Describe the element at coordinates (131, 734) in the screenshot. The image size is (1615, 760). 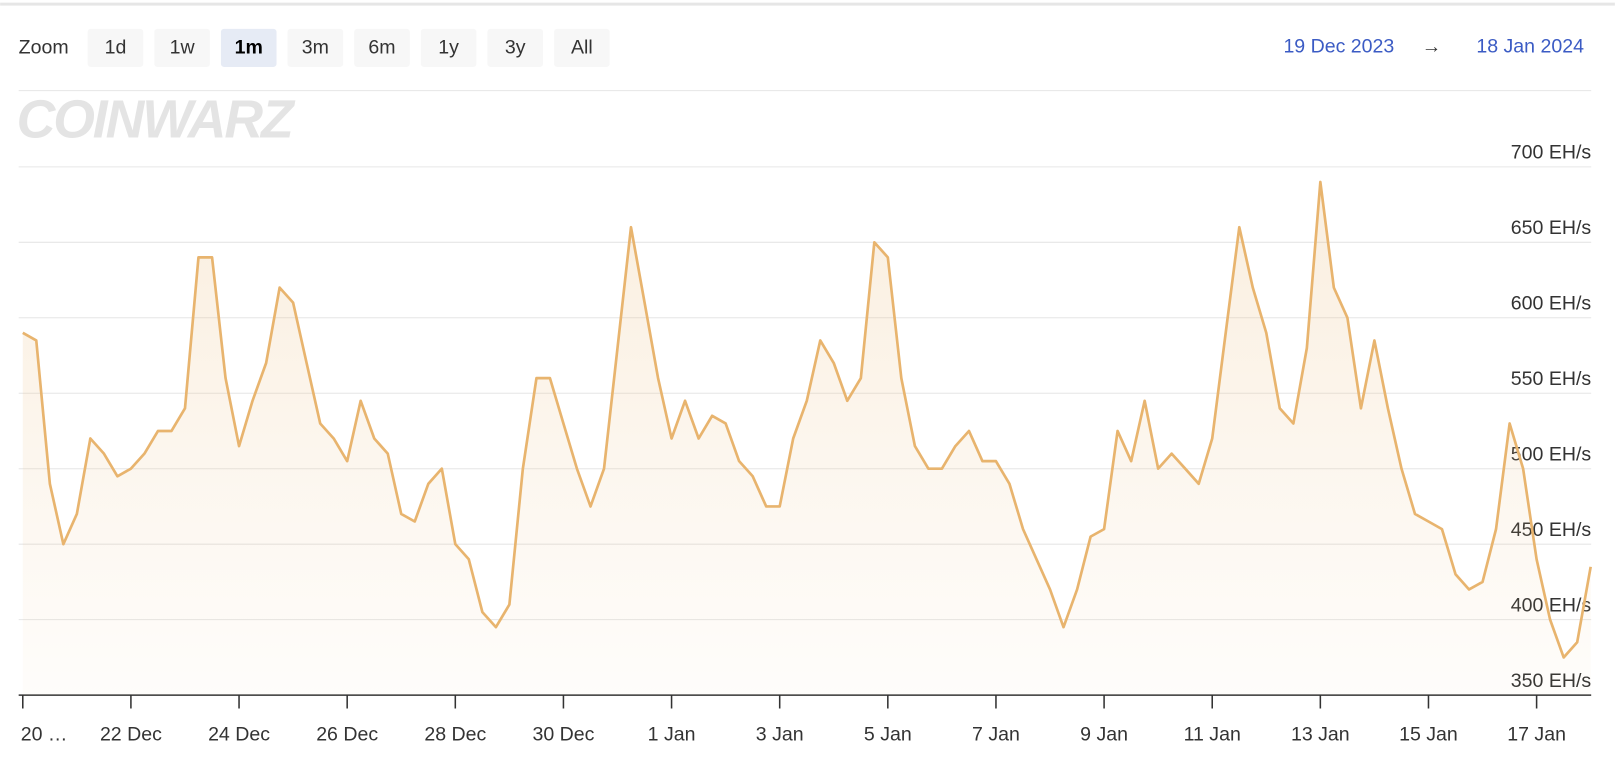
I see `x-tick-label: 22 Dec` at that location.